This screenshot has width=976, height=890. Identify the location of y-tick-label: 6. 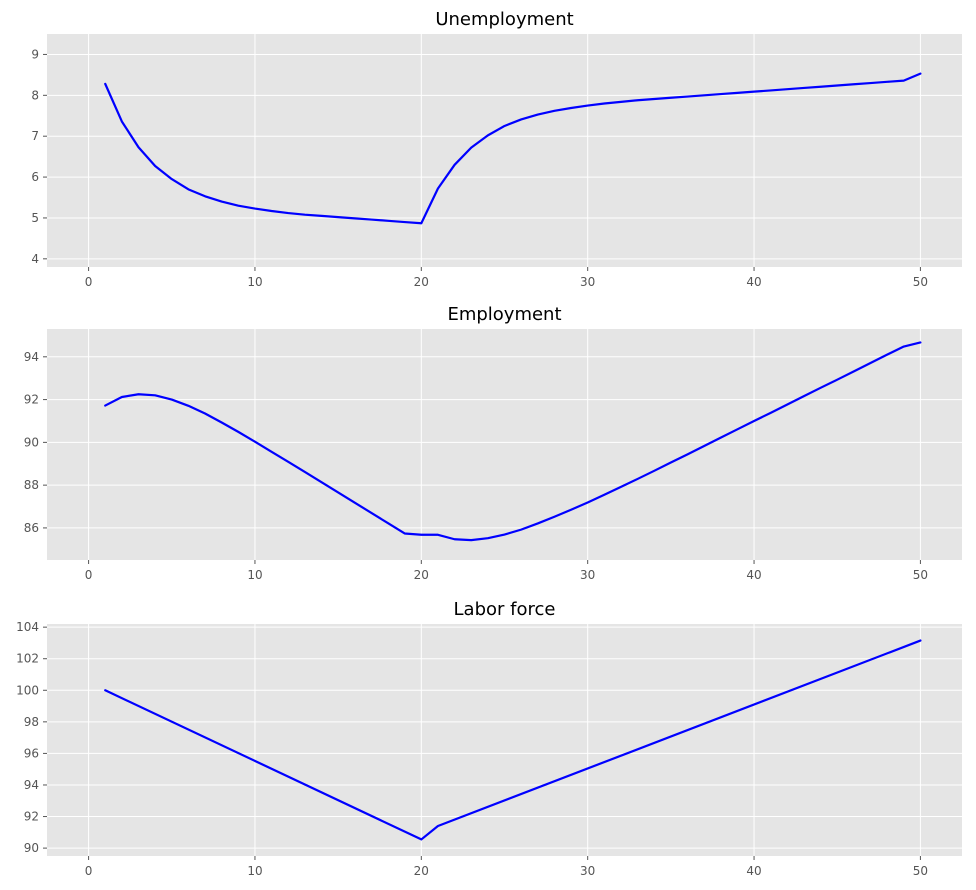
(35, 177).